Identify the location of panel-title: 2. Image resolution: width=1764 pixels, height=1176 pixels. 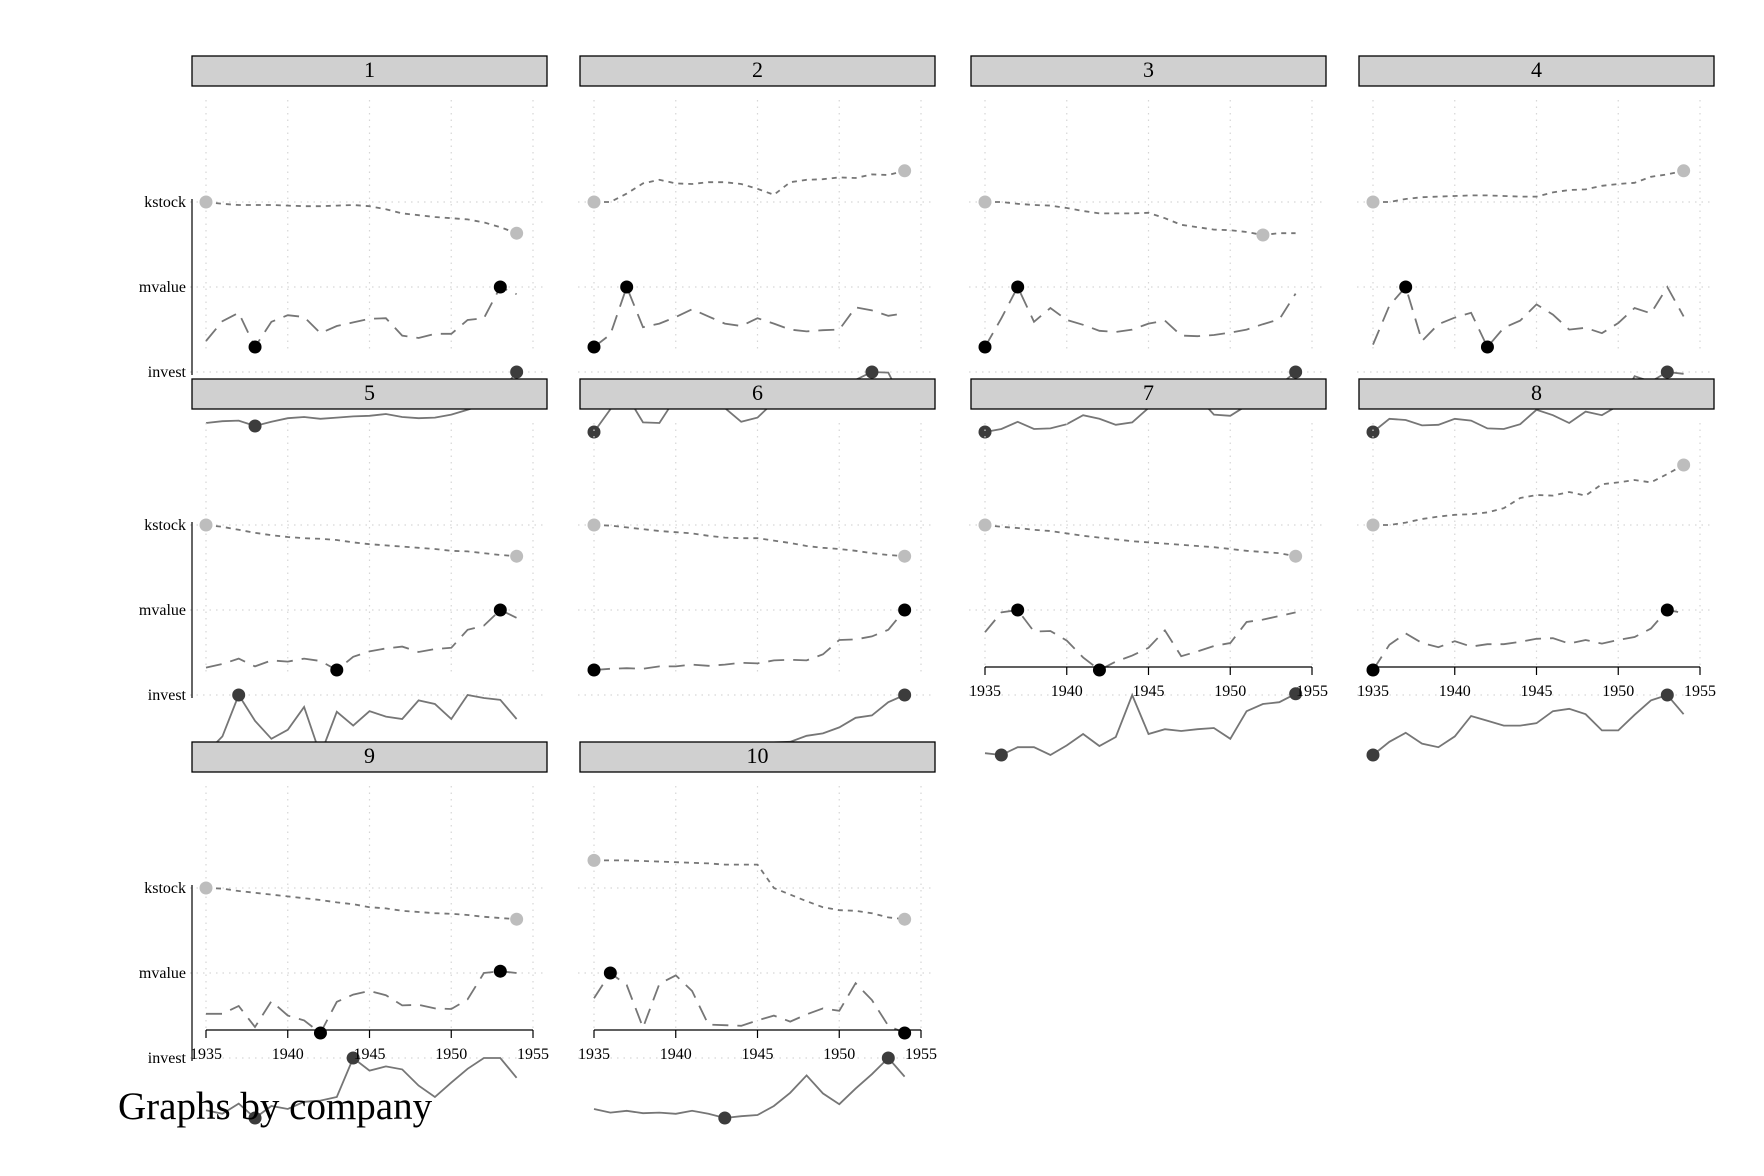
(757, 69).